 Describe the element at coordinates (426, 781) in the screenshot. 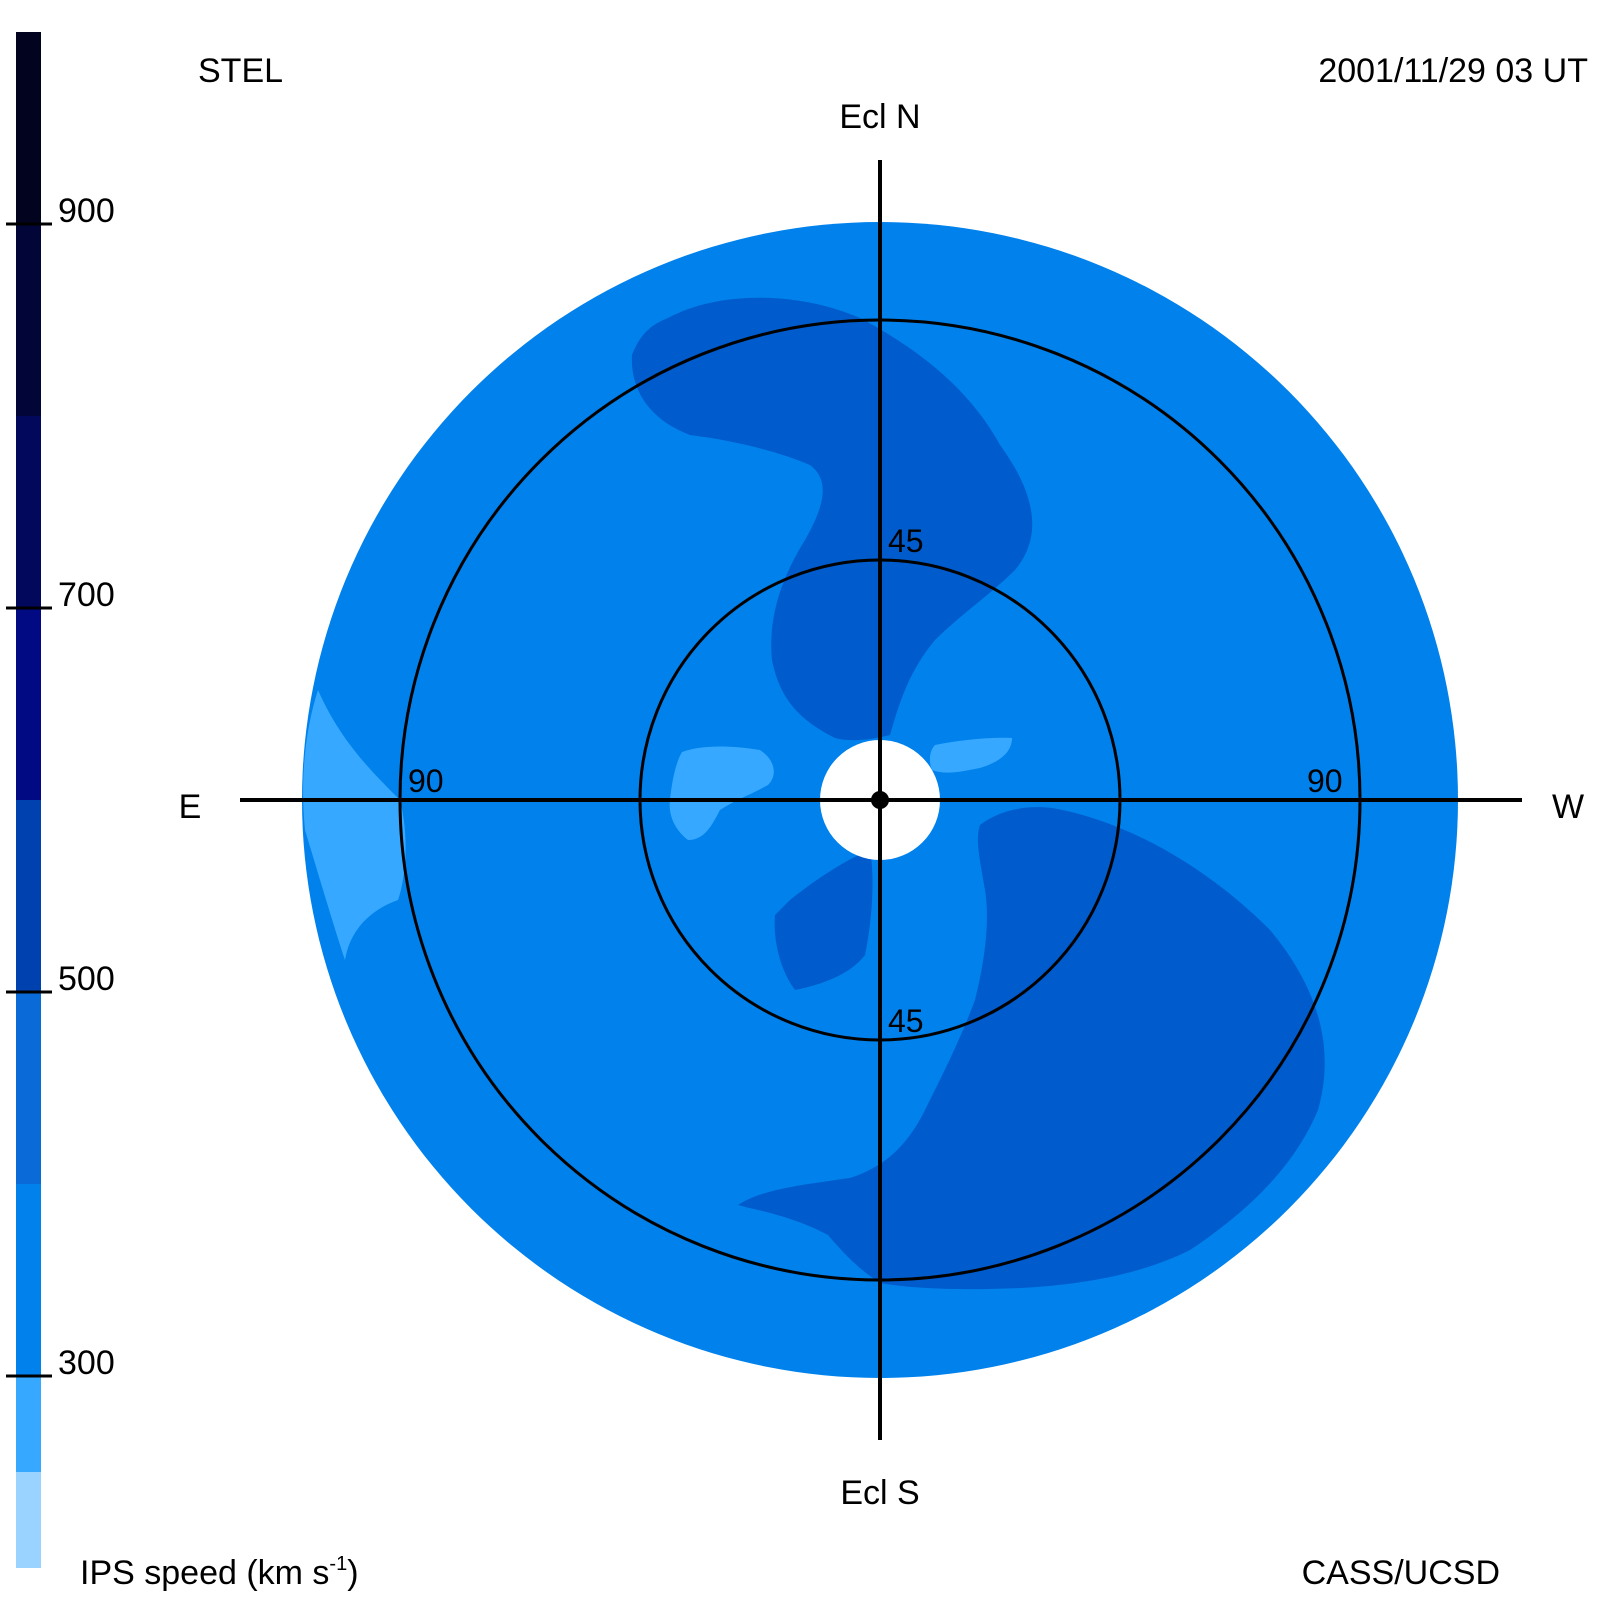

I see `ring-label-east-90: 90` at that location.